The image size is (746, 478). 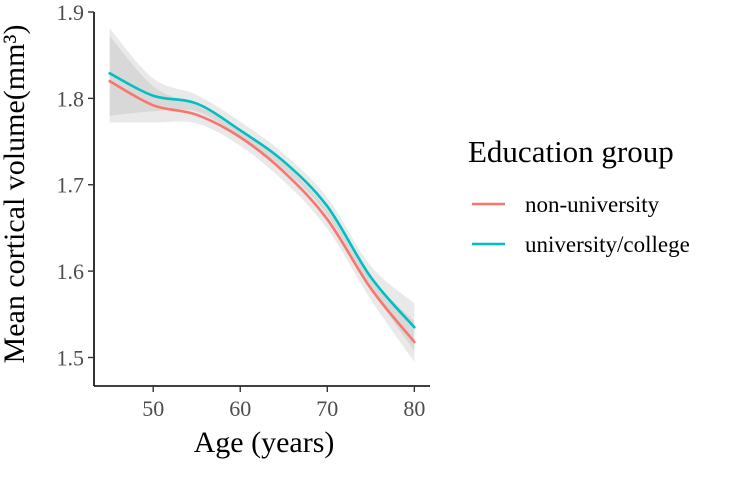 What do you see at coordinates (15, 194) in the screenshot?
I see `y-axis-title: Mean cortical volume(mm³)` at bounding box center [15, 194].